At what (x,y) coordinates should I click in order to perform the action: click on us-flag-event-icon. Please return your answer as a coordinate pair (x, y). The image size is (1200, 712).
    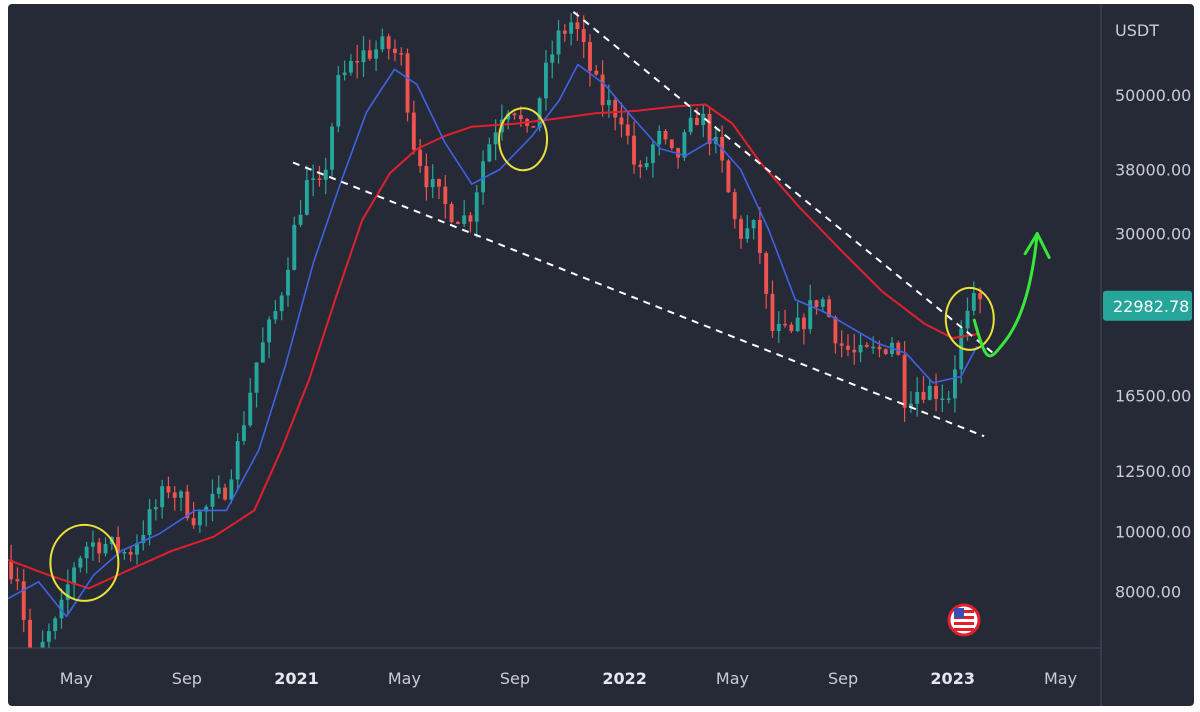
    Looking at the image, I should click on (964, 620).